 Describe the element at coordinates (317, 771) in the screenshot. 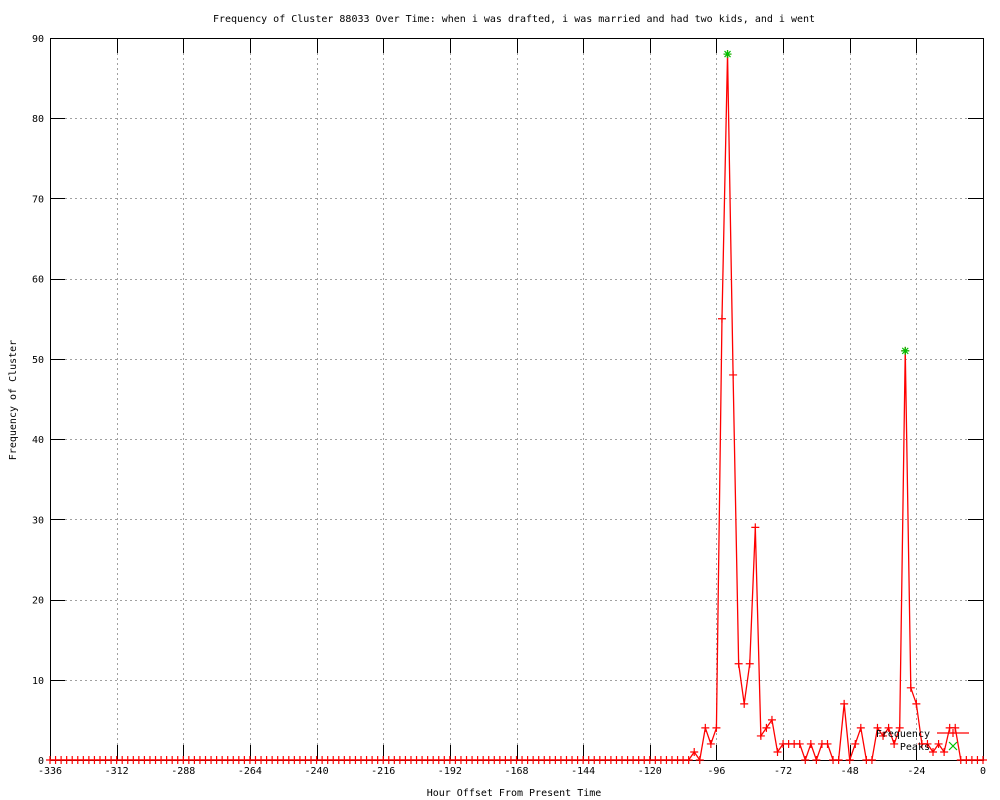

I see `x-tick-label: -240` at that location.